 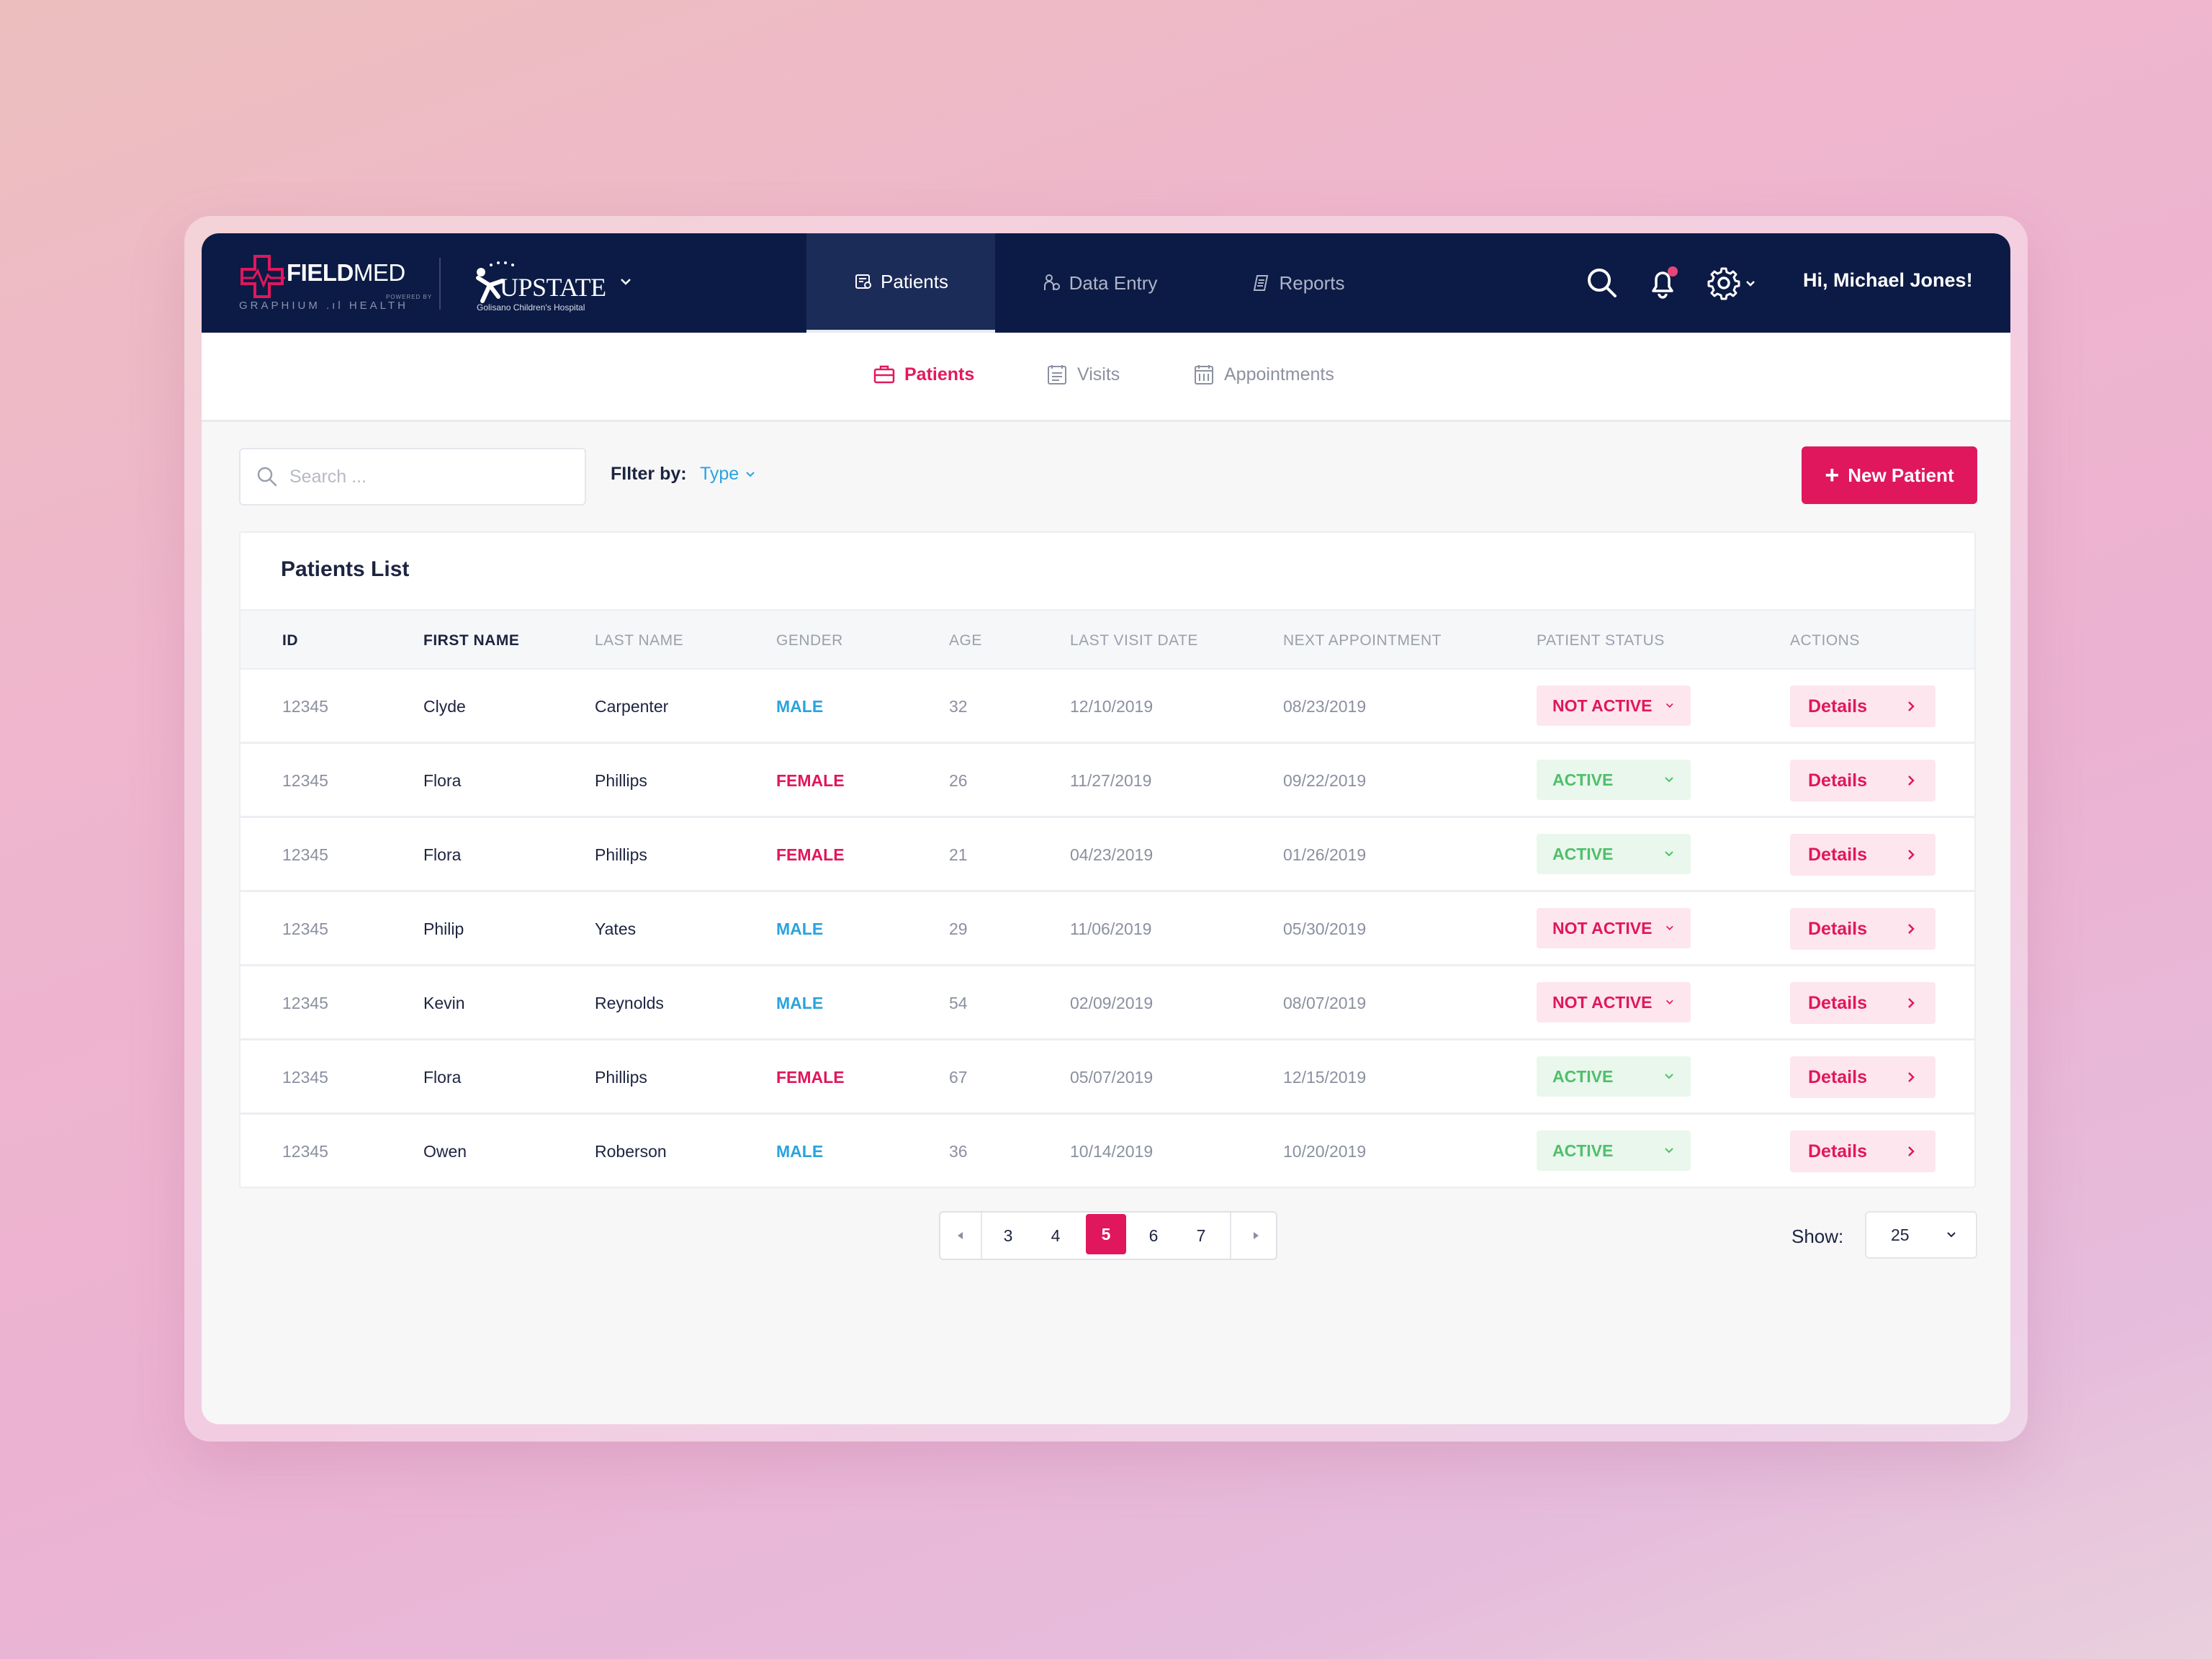 What do you see at coordinates (958, 1077) in the screenshot?
I see `cell-age: 67` at bounding box center [958, 1077].